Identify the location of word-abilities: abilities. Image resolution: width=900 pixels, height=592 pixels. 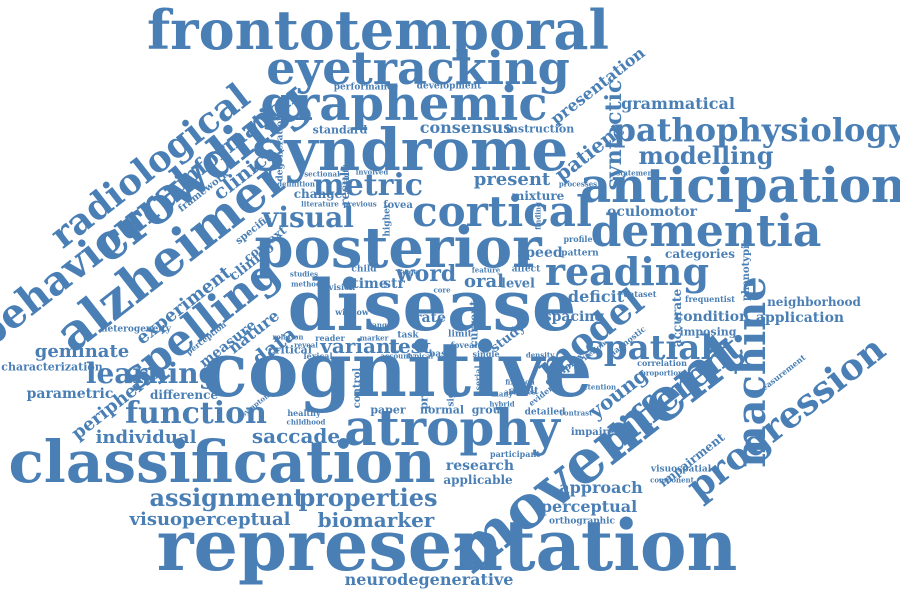
(520, 392).